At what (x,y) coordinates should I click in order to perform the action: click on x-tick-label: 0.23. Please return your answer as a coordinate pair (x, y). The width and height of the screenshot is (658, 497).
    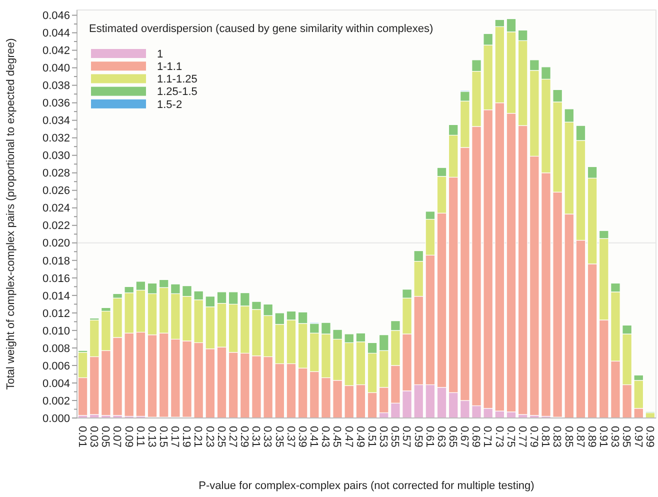
    Looking at the image, I should click on (209, 437).